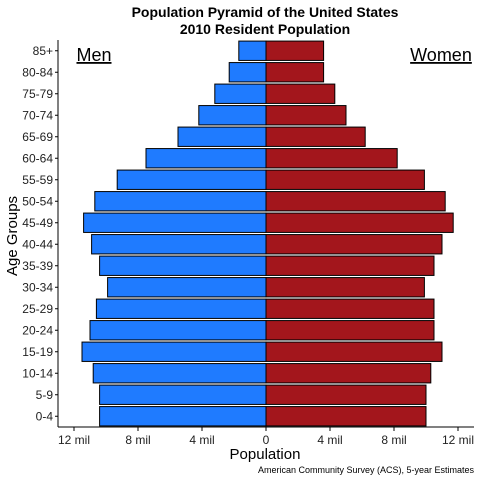  What do you see at coordinates (37, 223) in the screenshot?
I see `y-tick-label: 45-49` at bounding box center [37, 223].